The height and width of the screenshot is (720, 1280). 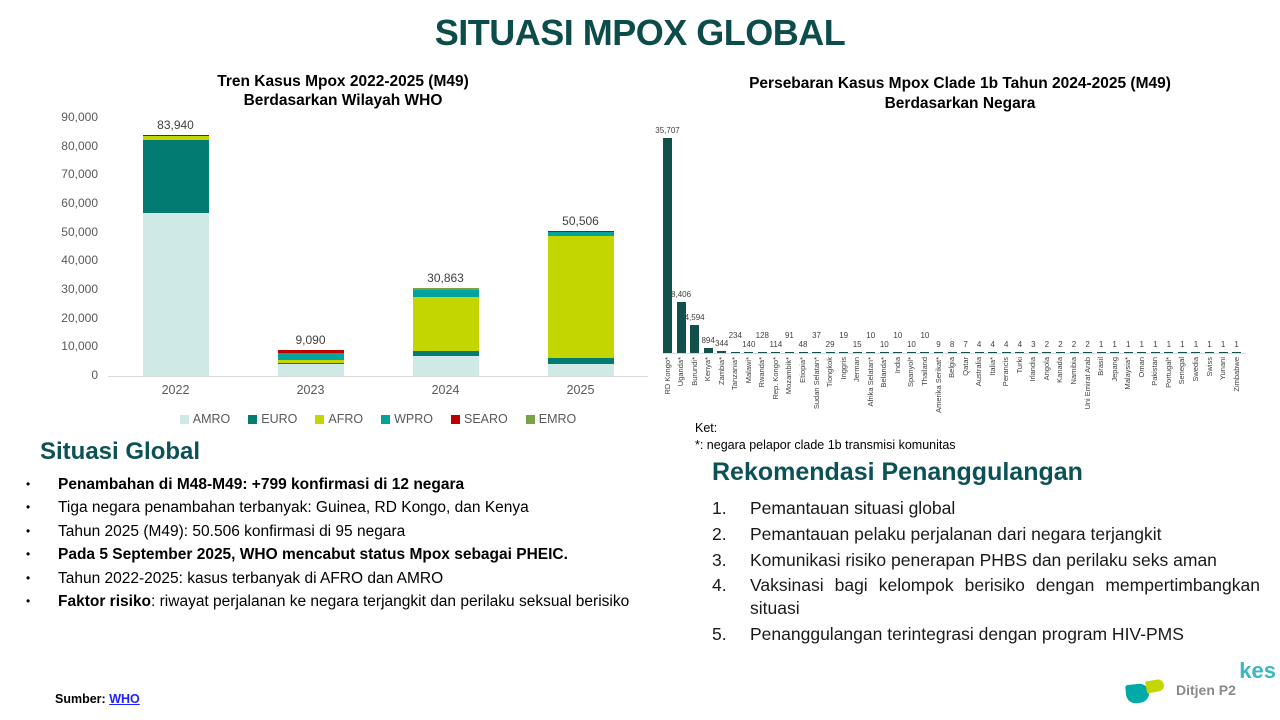 I want to click on country-axis-label: Swiss, so click(x=1209, y=367).